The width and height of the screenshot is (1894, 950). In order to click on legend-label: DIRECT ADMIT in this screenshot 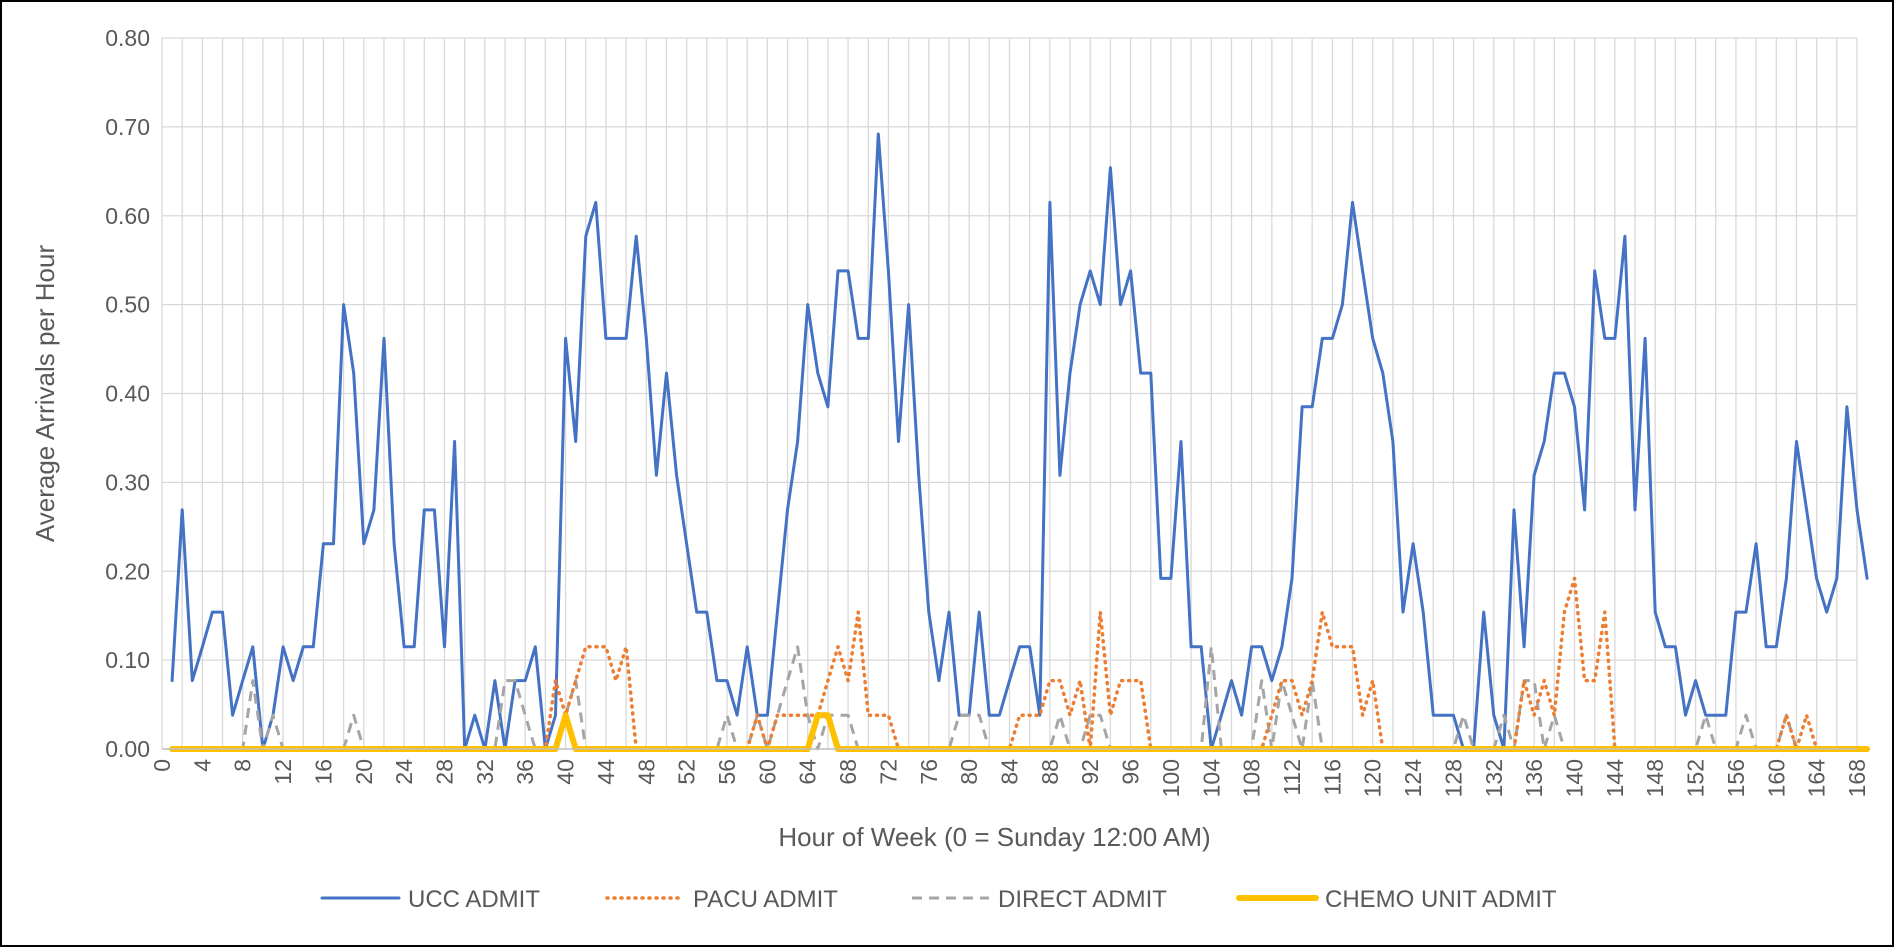, I will do `click(1082, 899)`.